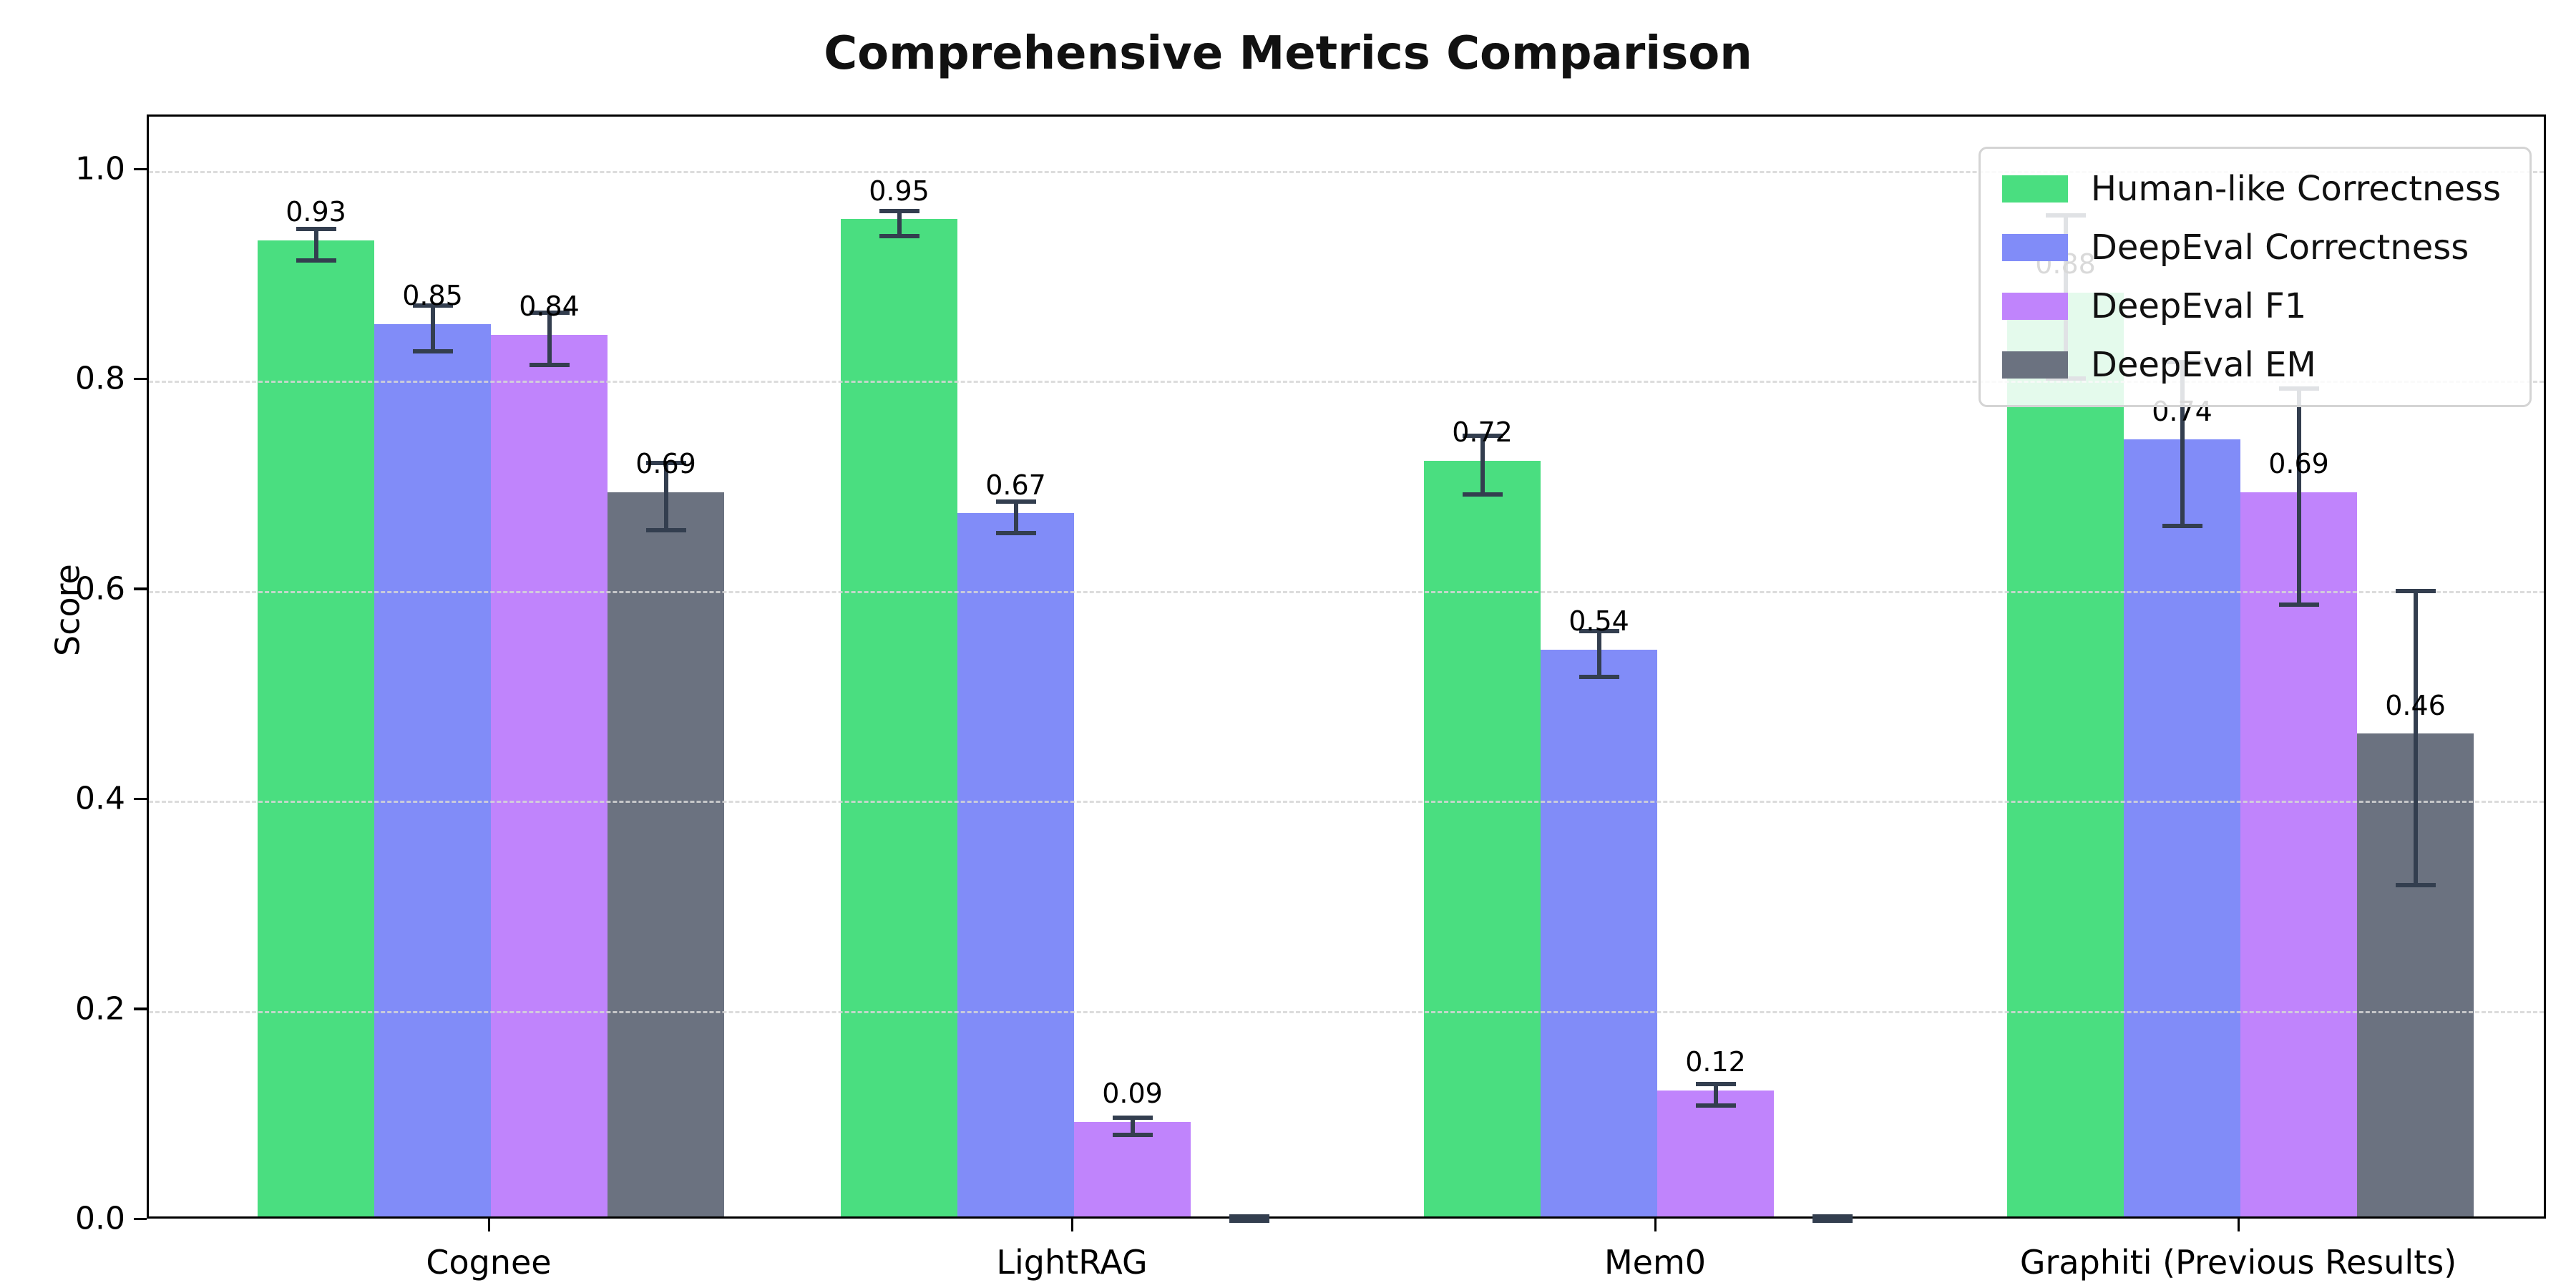 This screenshot has height=1288, width=2576. Describe the element at coordinates (100, 168) in the screenshot. I see `y-tick-label: 1.0` at that location.